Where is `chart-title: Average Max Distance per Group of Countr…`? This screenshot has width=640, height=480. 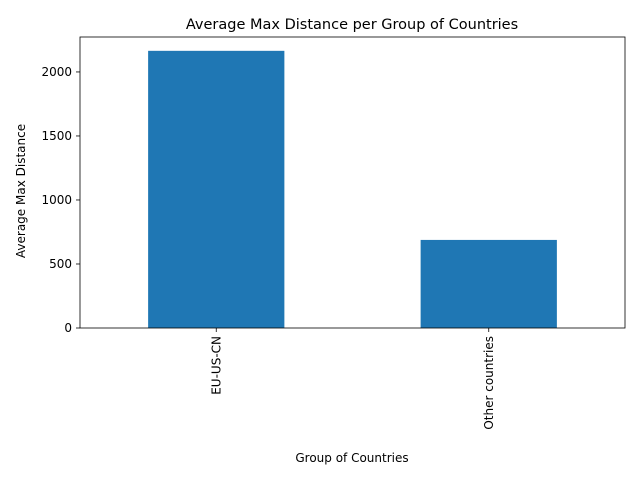 chart-title: Average Max Distance per Group of Countr… is located at coordinates (352, 25).